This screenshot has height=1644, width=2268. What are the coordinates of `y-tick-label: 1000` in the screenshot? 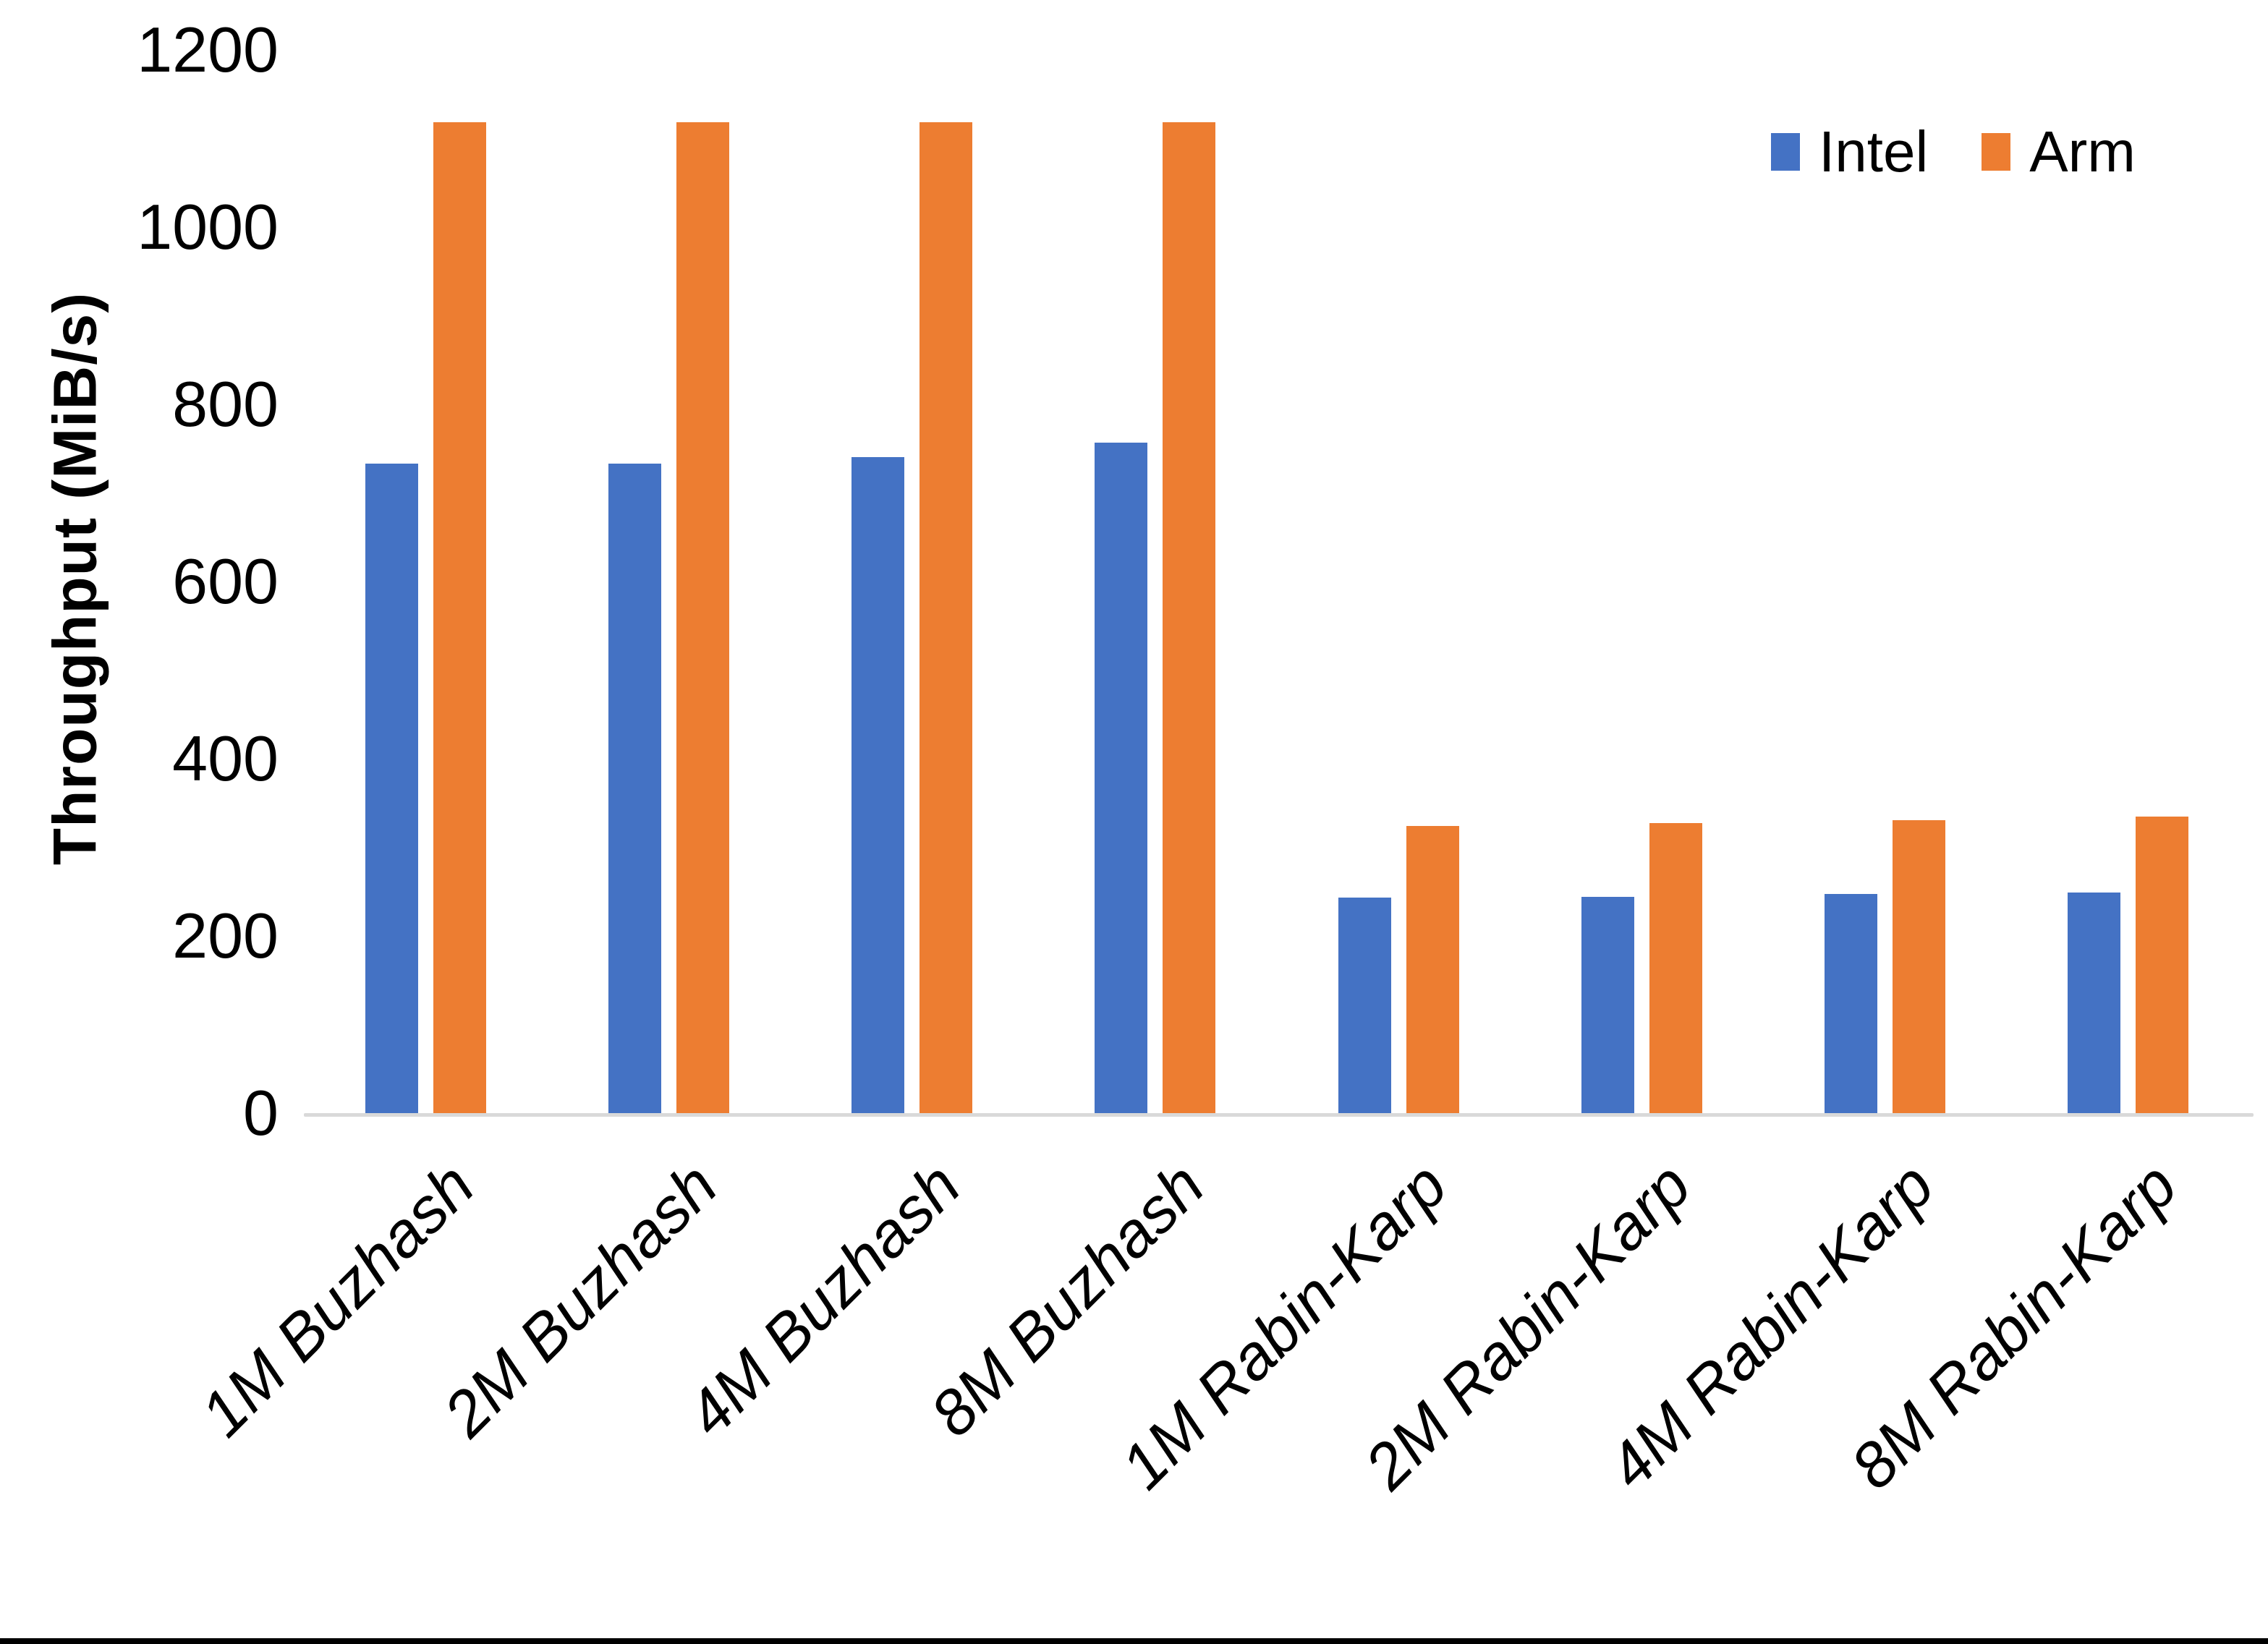 It's located at (208, 226).